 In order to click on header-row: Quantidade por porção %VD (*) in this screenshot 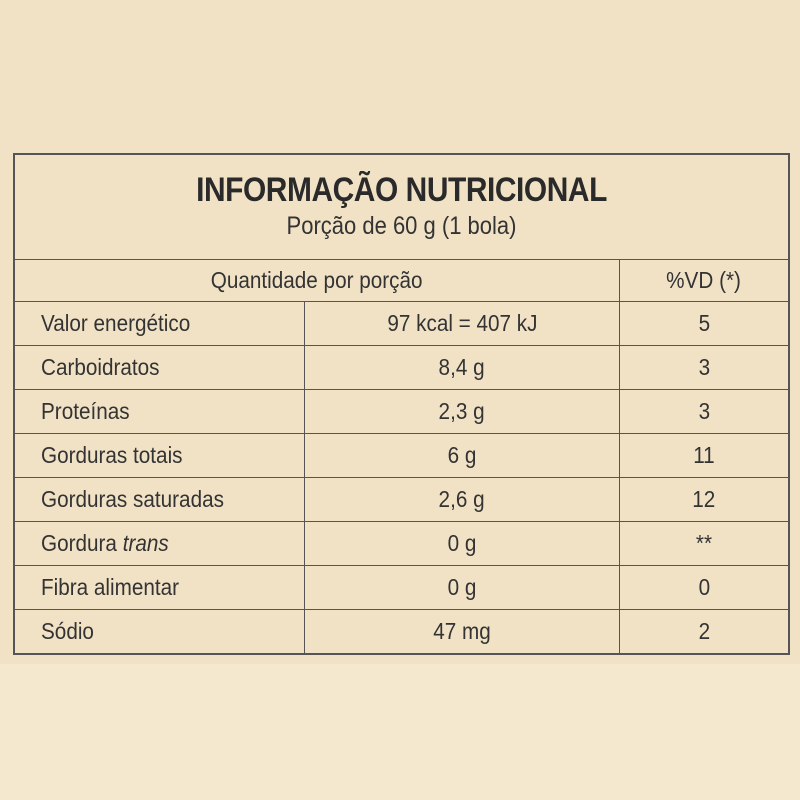, I will do `click(401, 280)`.